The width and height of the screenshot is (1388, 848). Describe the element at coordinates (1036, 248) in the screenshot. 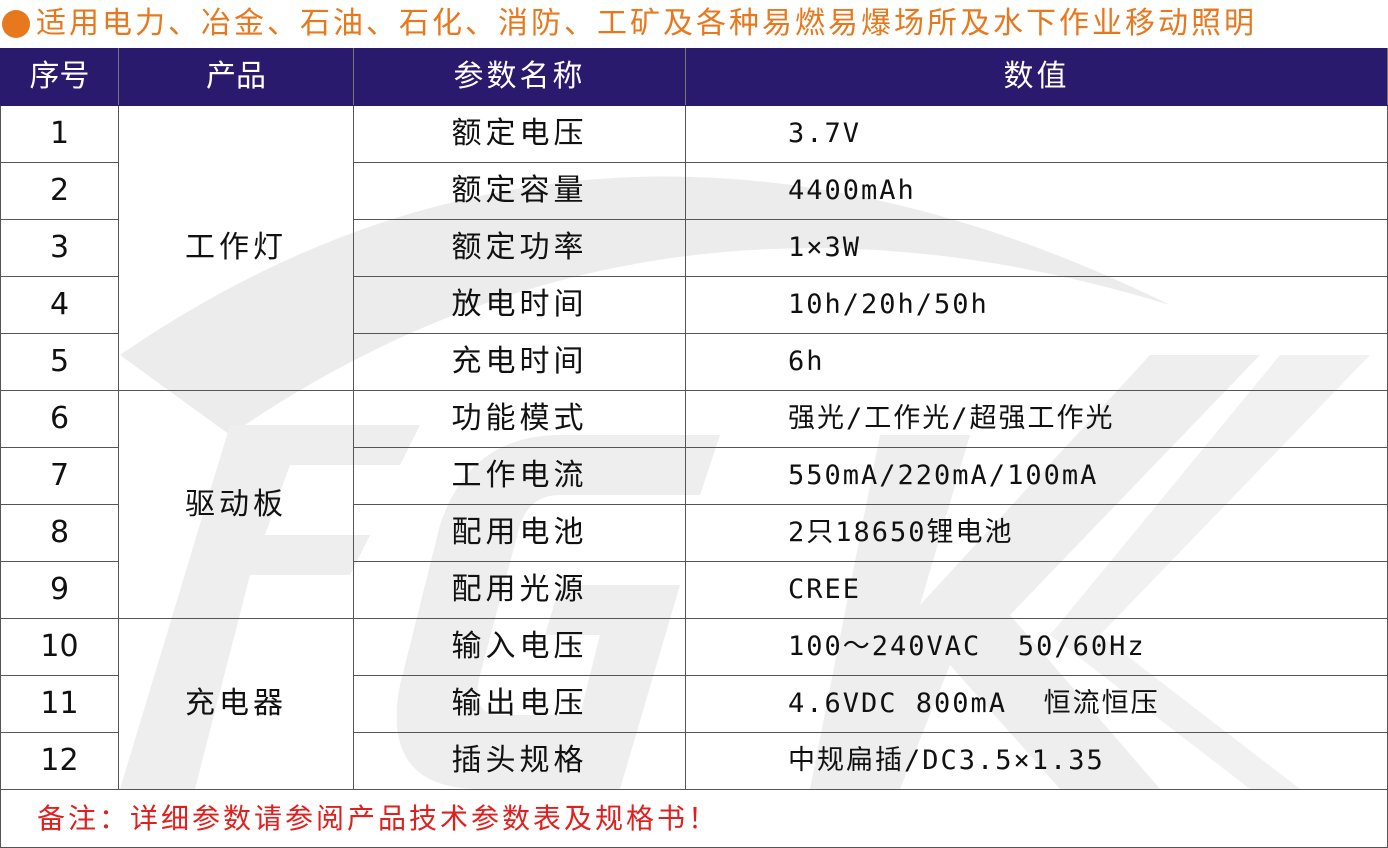

I see `param-value: 1×3W` at that location.